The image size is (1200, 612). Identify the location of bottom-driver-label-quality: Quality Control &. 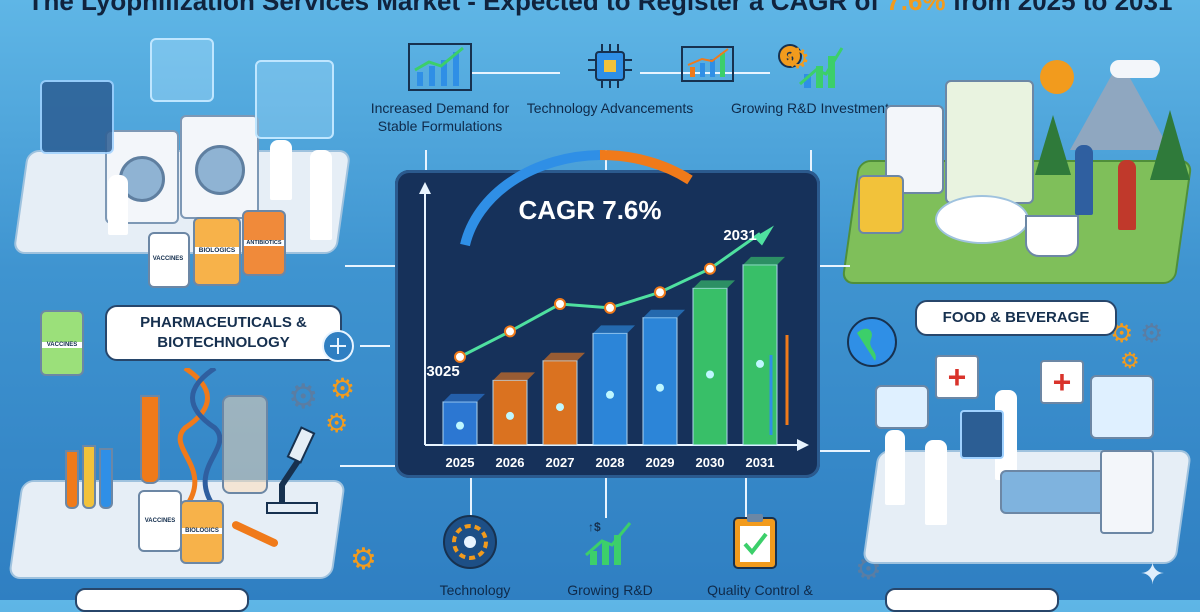
(760, 590).